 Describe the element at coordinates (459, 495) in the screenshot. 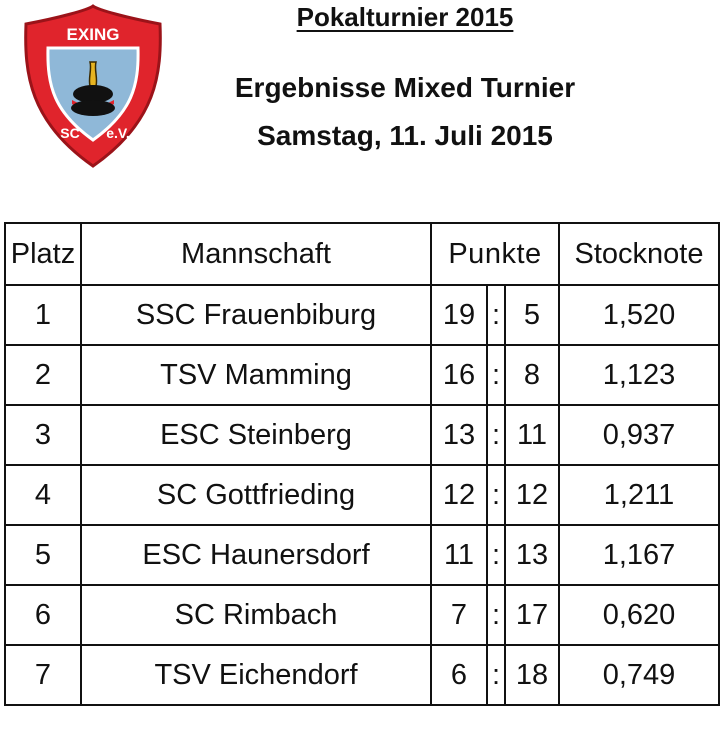

I see `points-plus-cell: 12` at that location.